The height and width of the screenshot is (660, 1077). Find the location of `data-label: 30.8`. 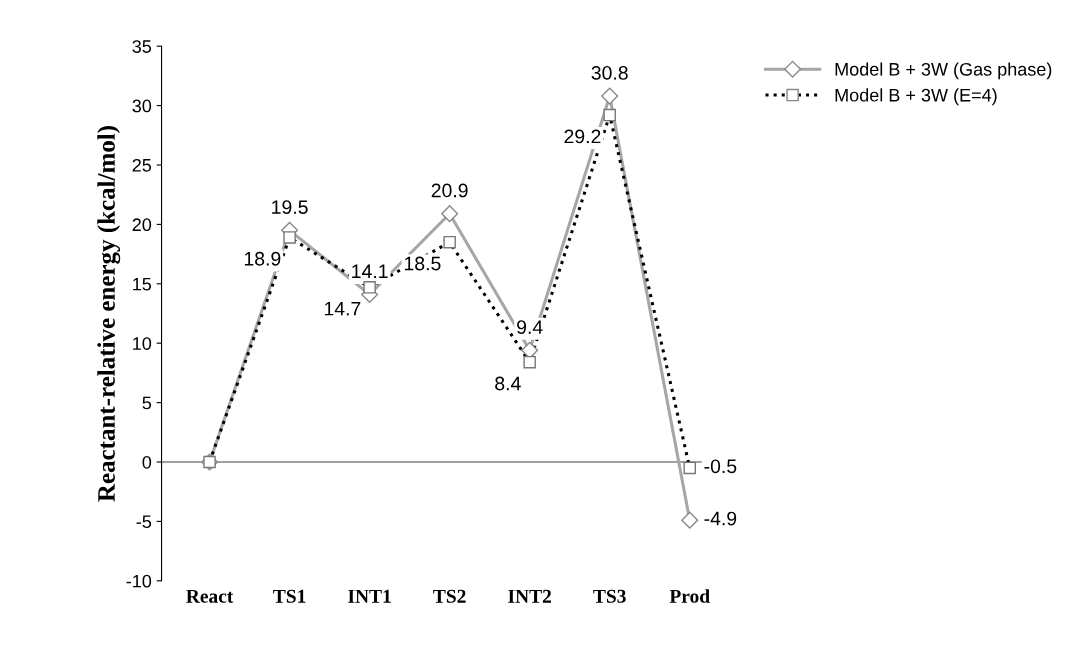

data-label: 30.8 is located at coordinates (609, 72).